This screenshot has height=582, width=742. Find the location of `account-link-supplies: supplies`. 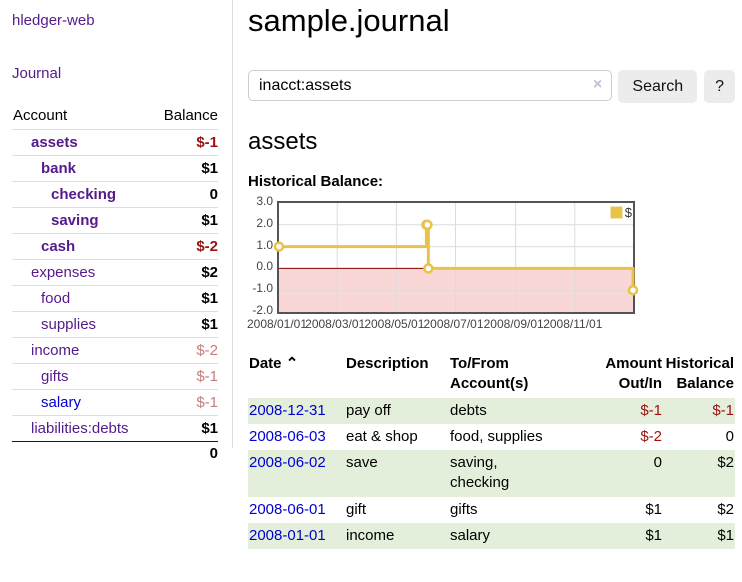

account-link-supplies: supplies is located at coordinates (69, 324).